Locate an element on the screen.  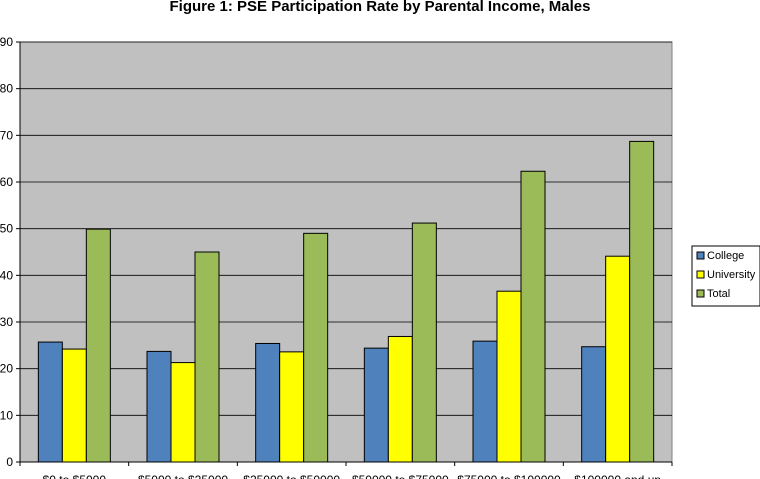
x-tick-label: $100000 and up is located at coordinates (617, 476).